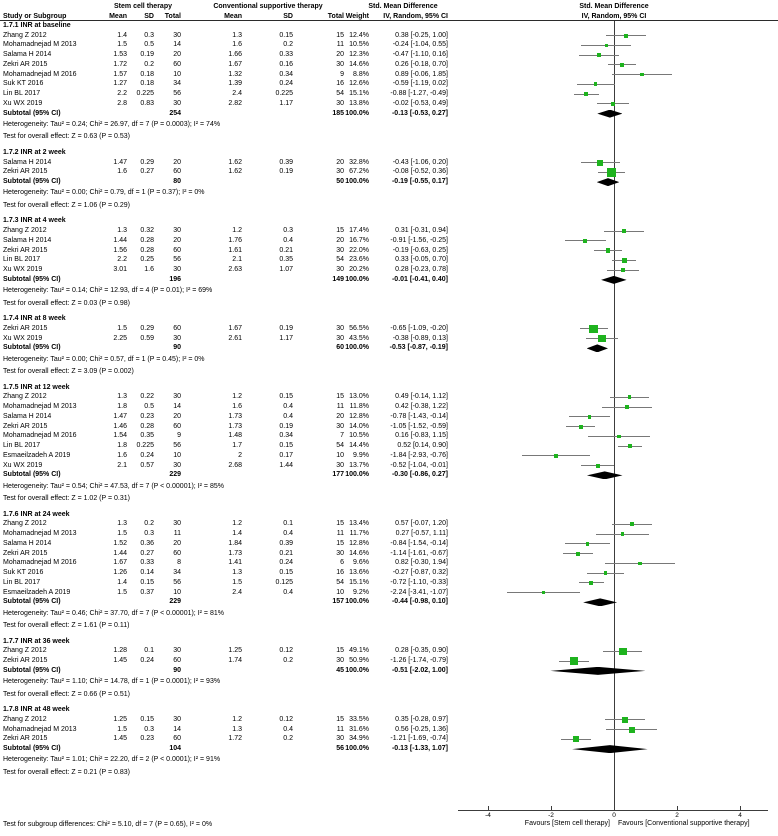 The height and width of the screenshot is (836, 778). What do you see at coordinates (175, 279) in the screenshot?
I see `subtotal-total1: 196` at bounding box center [175, 279].